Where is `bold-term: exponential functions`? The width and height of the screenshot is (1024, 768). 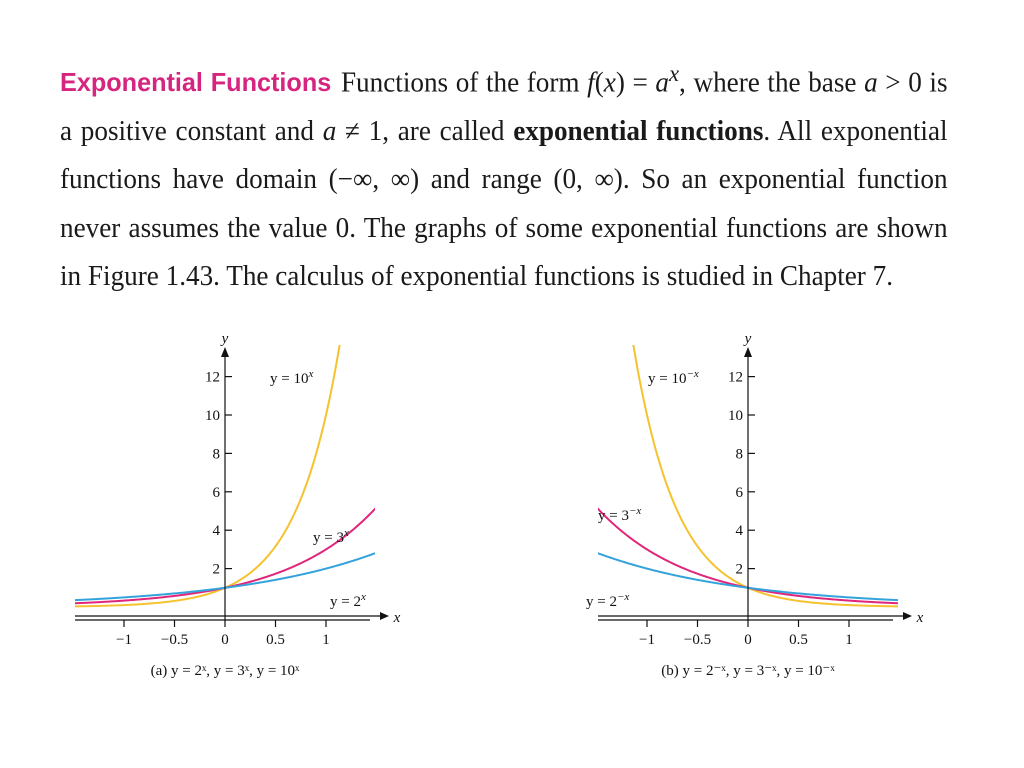 bold-term: exponential functions is located at coordinates (638, 131).